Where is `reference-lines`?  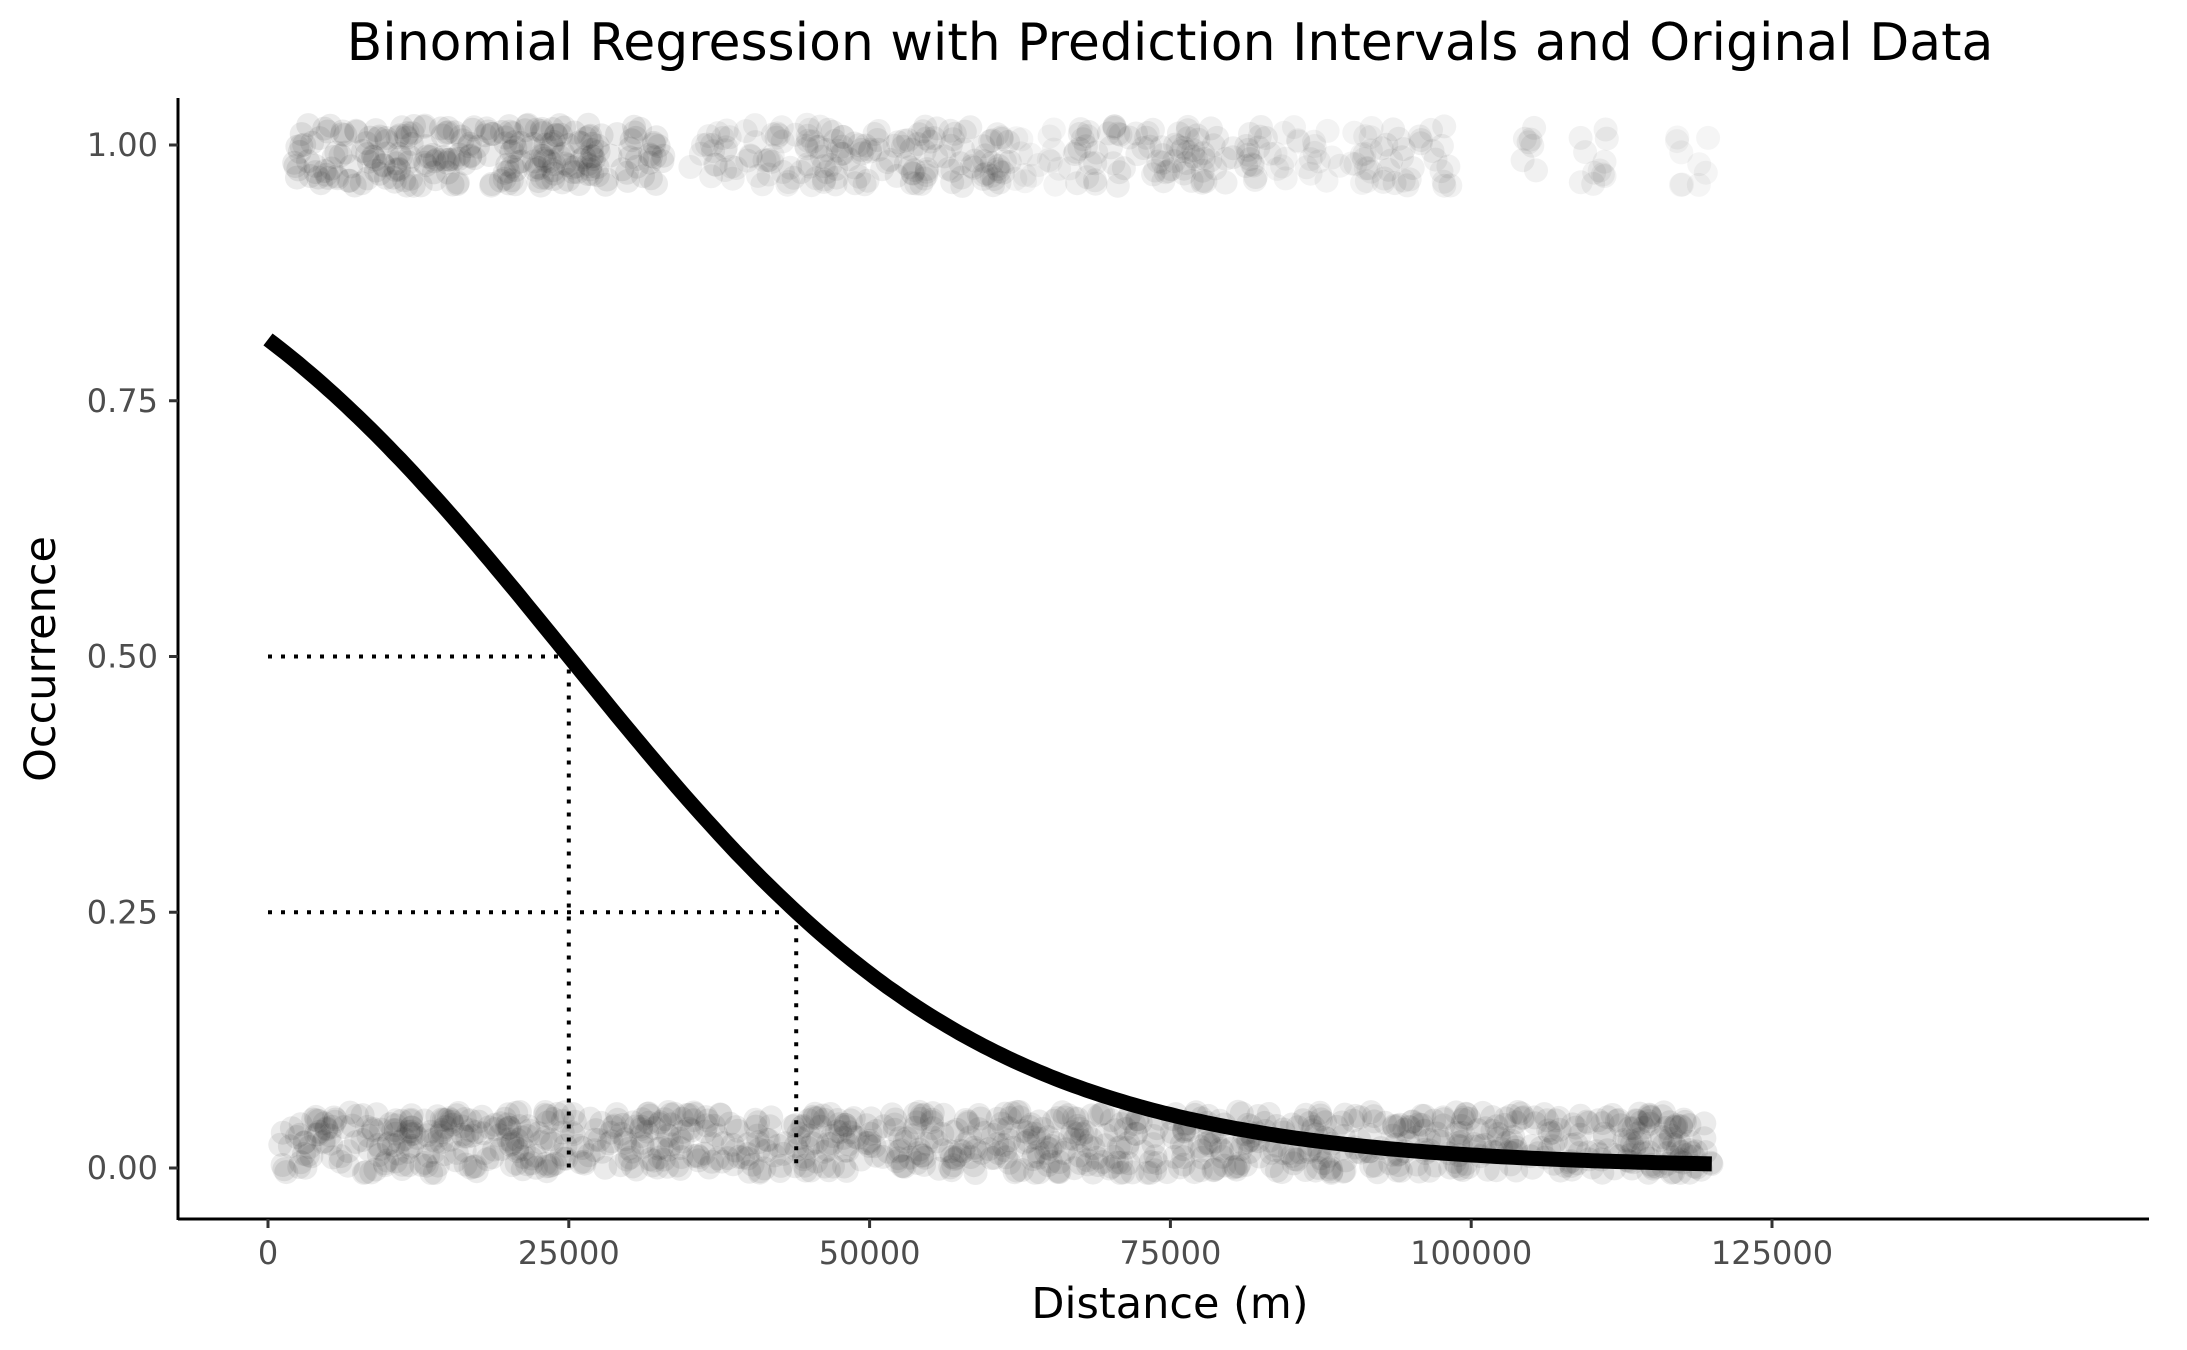
reference-lines is located at coordinates (533, 911).